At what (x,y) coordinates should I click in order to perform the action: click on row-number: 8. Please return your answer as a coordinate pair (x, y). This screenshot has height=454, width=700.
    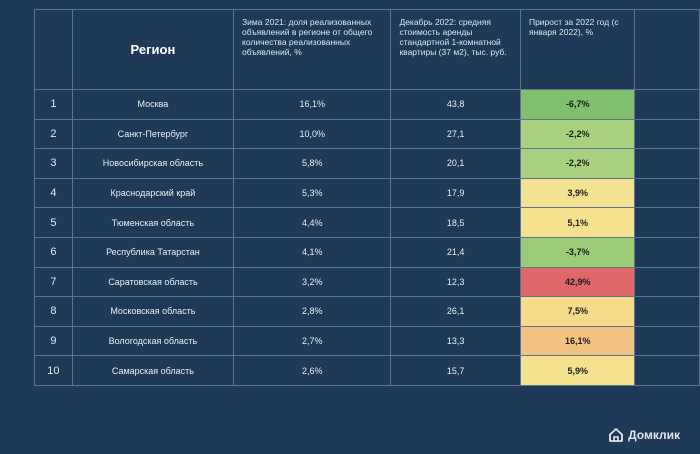
    Looking at the image, I should click on (53, 311).